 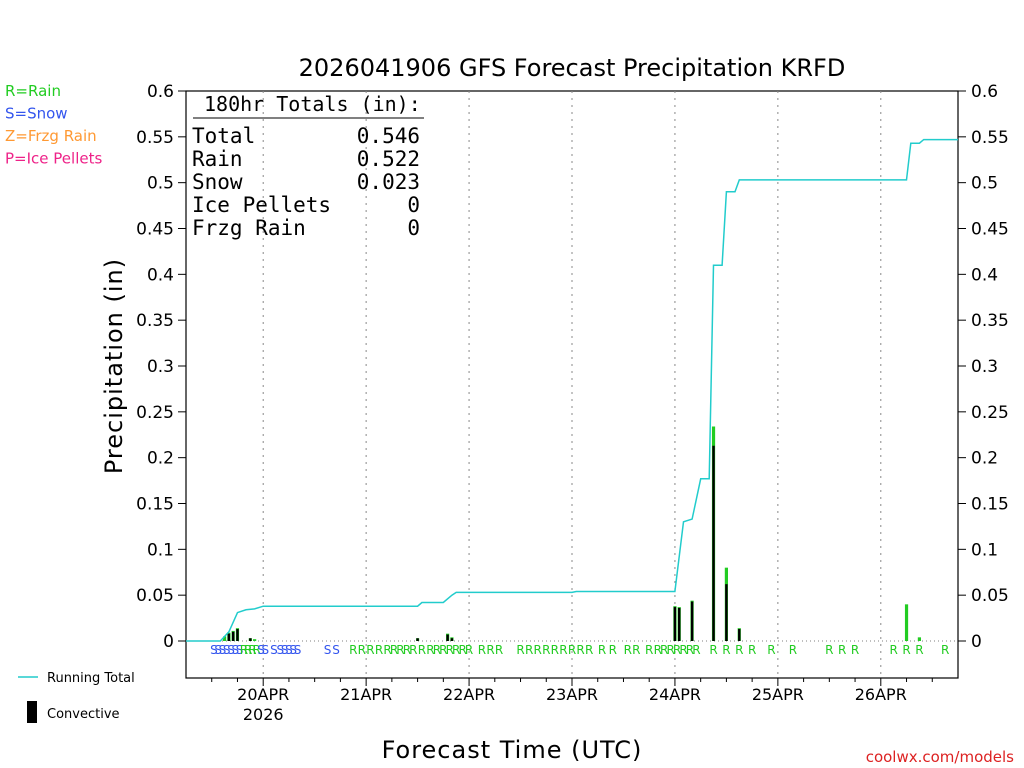 What do you see at coordinates (51, 136) in the screenshot?
I see `precip-type-legend-item: Z=Frzg Rain` at bounding box center [51, 136].